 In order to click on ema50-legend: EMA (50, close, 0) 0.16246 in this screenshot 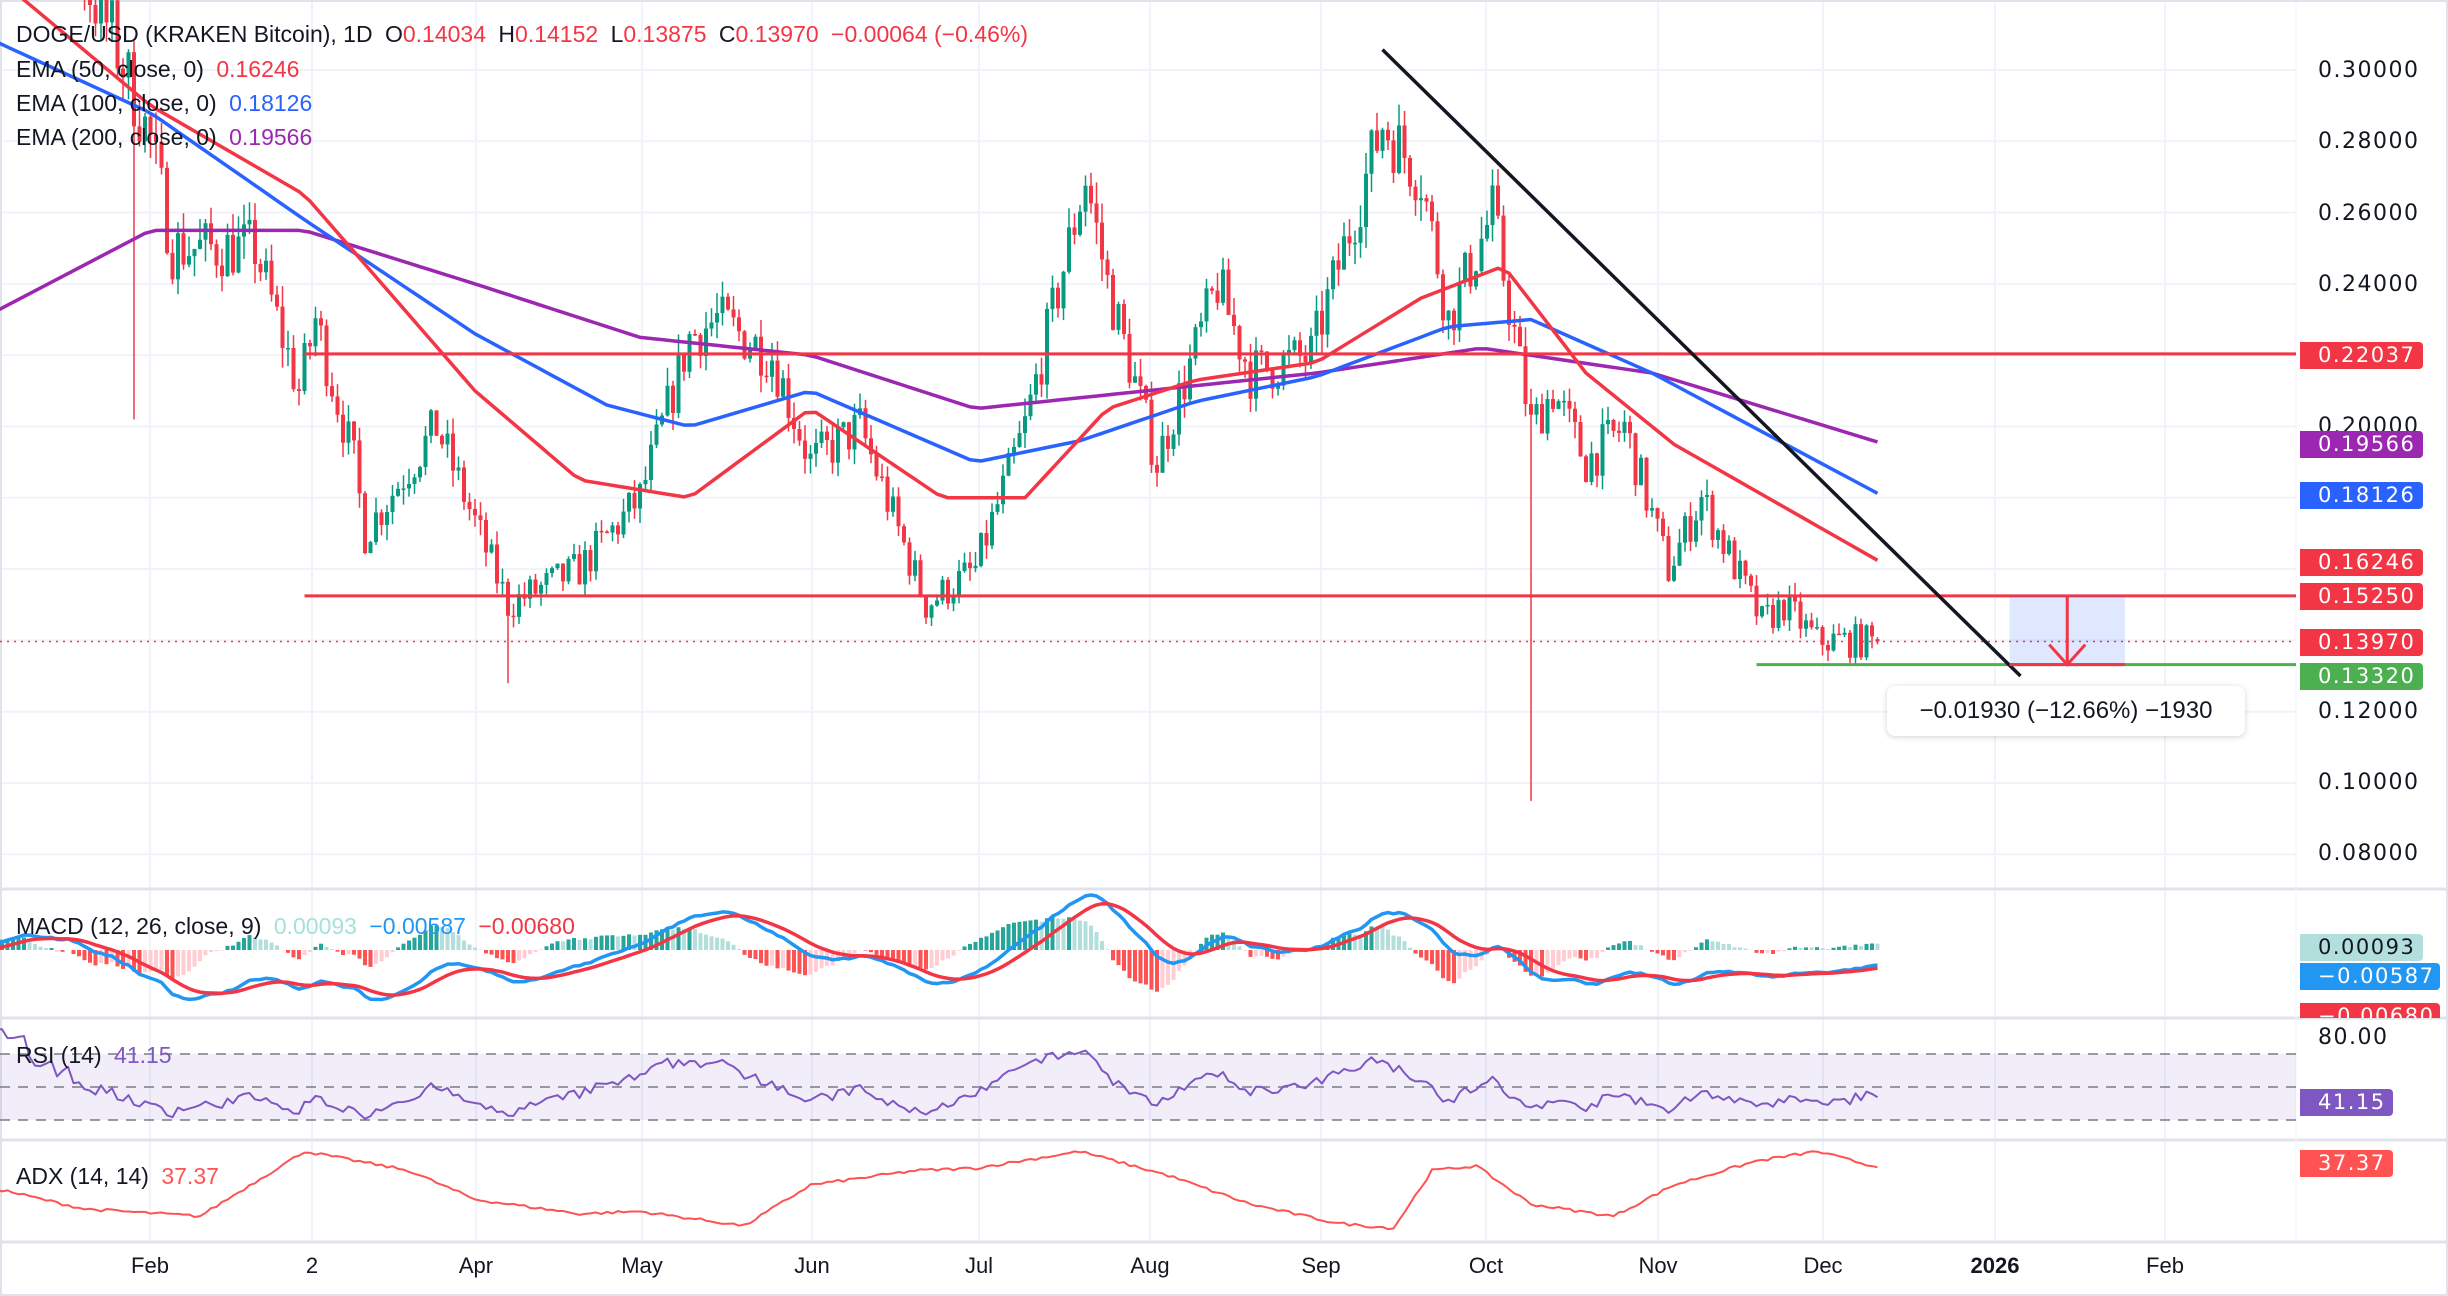, I will do `click(160, 69)`.